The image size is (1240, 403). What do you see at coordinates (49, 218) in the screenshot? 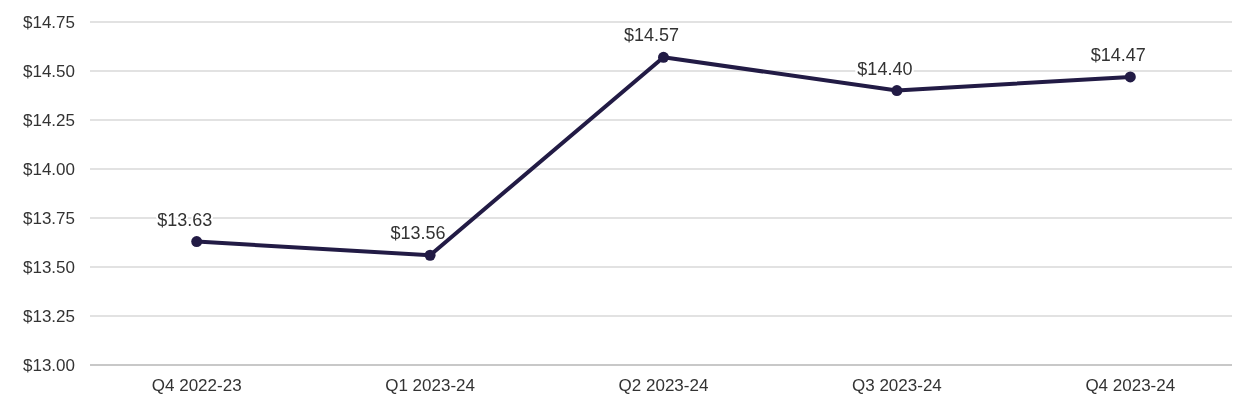
I see `y-tick-label: $13.75` at bounding box center [49, 218].